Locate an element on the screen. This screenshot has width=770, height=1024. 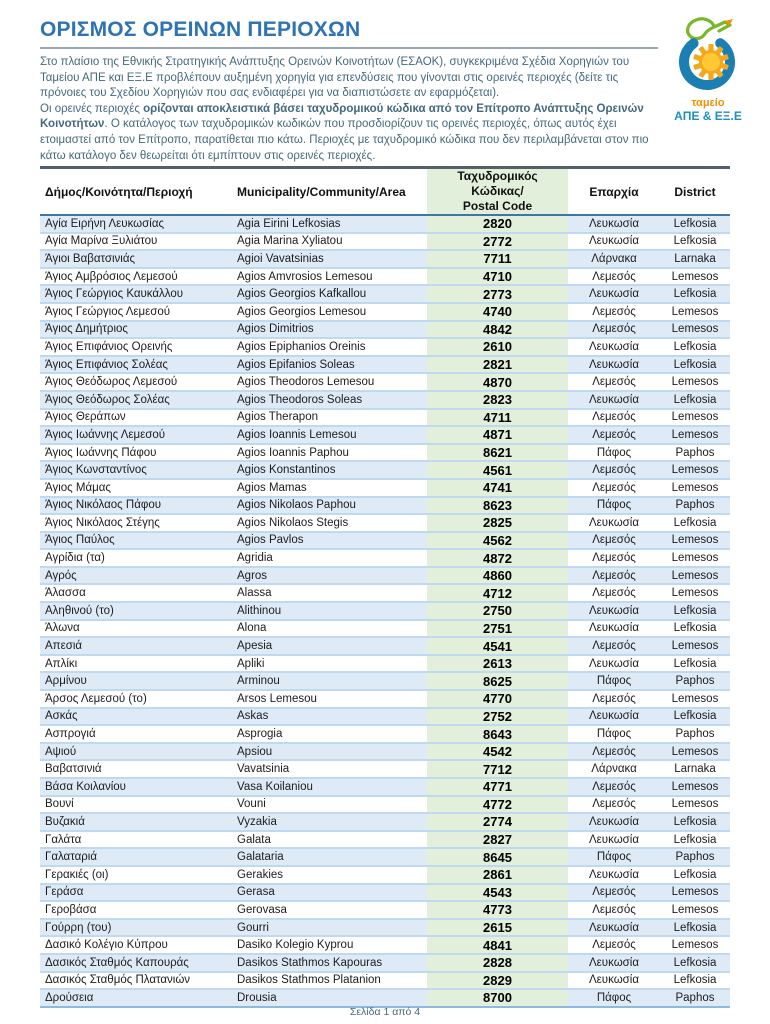
table-row: Αγρίδια (τα) Agridia 4872 Λεμεσός Lemesos is located at coordinates (385, 558).